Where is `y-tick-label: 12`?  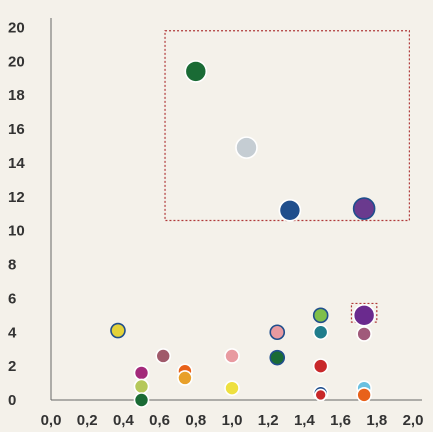 y-tick-label: 12 is located at coordinates (16, 197).